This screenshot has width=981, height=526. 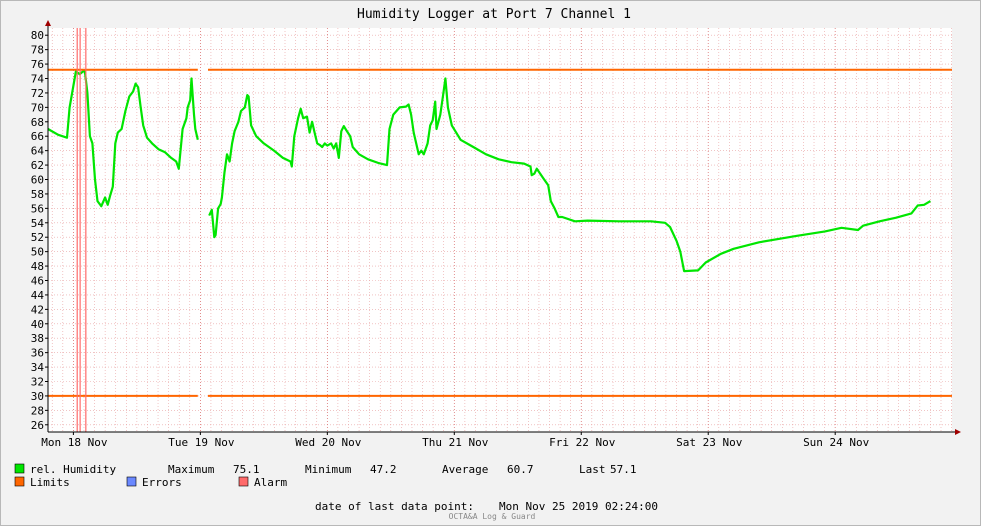 I want to click on legend-label-errors: Errors, so click(x=162, y=482).